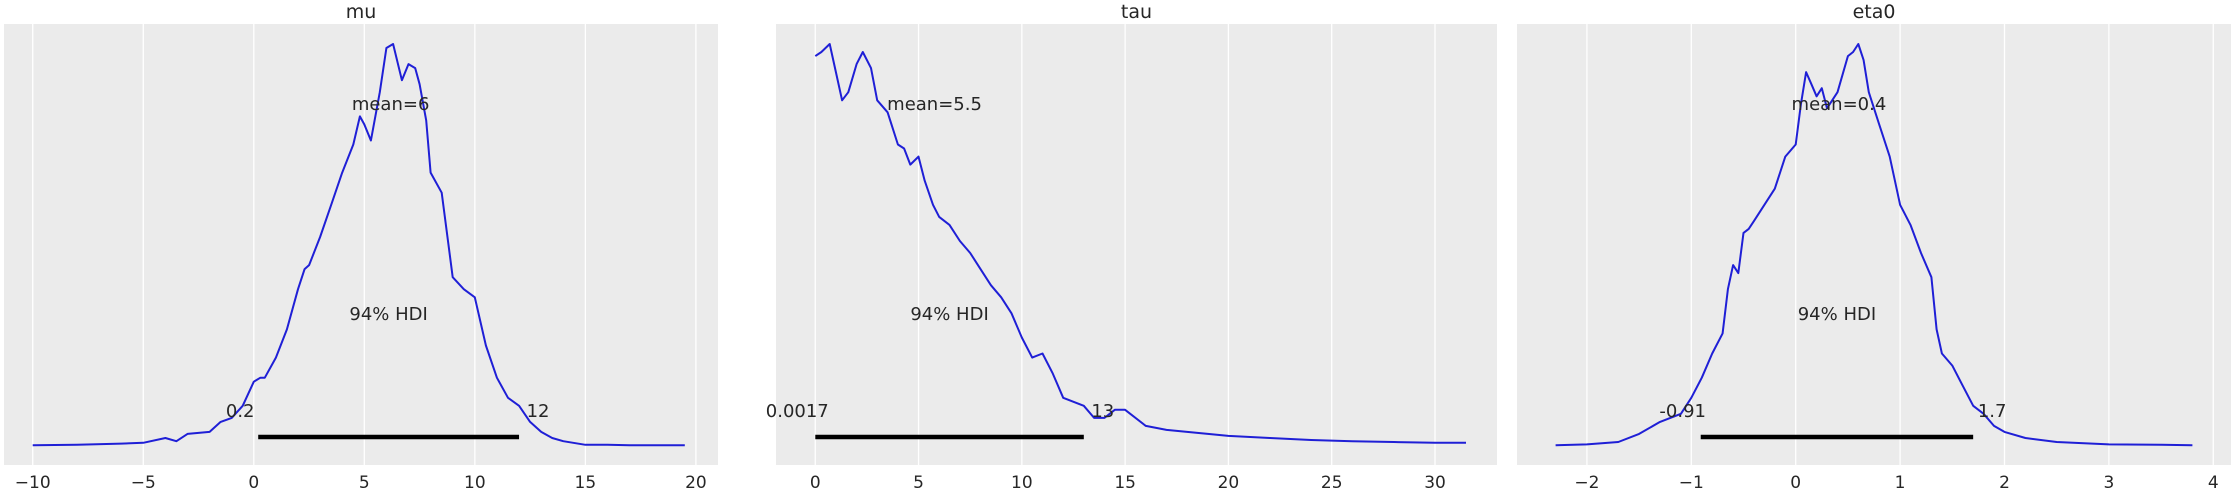 Image resolution: width=2235 pixels, height=500 pixels. What do you see at coordinates (538, 411) in the screenshot?
I see `hdi-high-label: 12` at bounding box center [538, 411].